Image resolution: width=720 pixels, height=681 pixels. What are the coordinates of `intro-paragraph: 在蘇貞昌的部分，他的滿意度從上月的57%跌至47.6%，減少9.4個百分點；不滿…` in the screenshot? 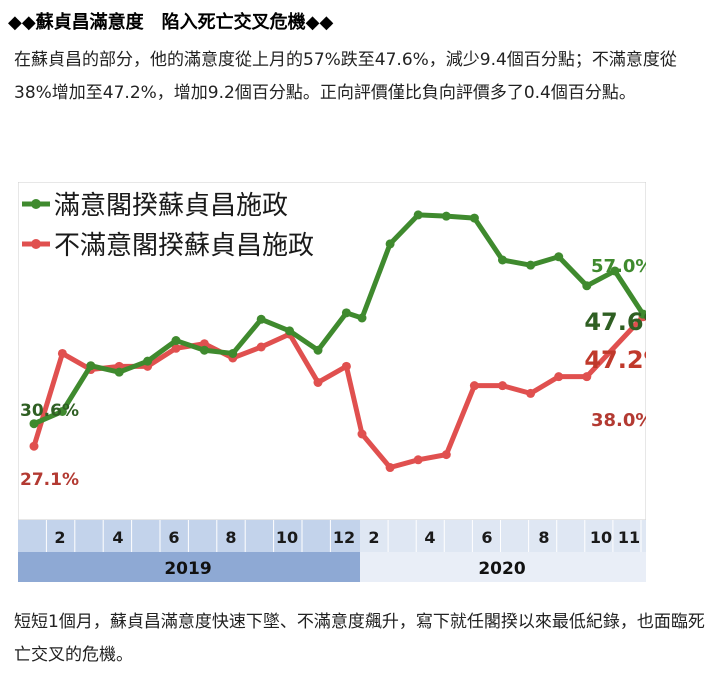 It's located at (345, 76).